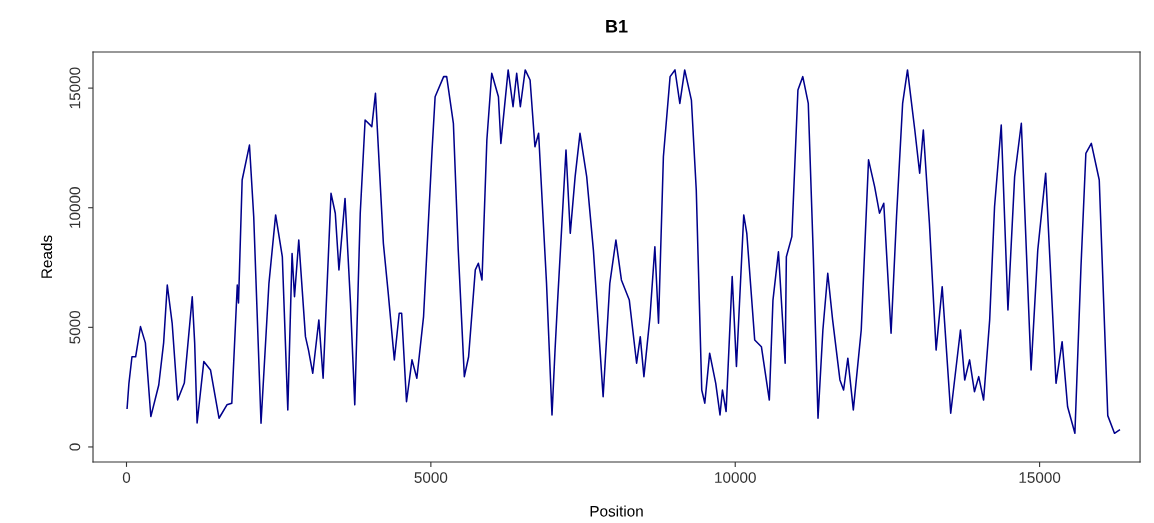 The height and width of the screenshot is (523, 1154). What do you see at coordinates (1040, 477) in the screenshot?
I see `x-tick-label: 15000` at bounding box center [1040, 477].